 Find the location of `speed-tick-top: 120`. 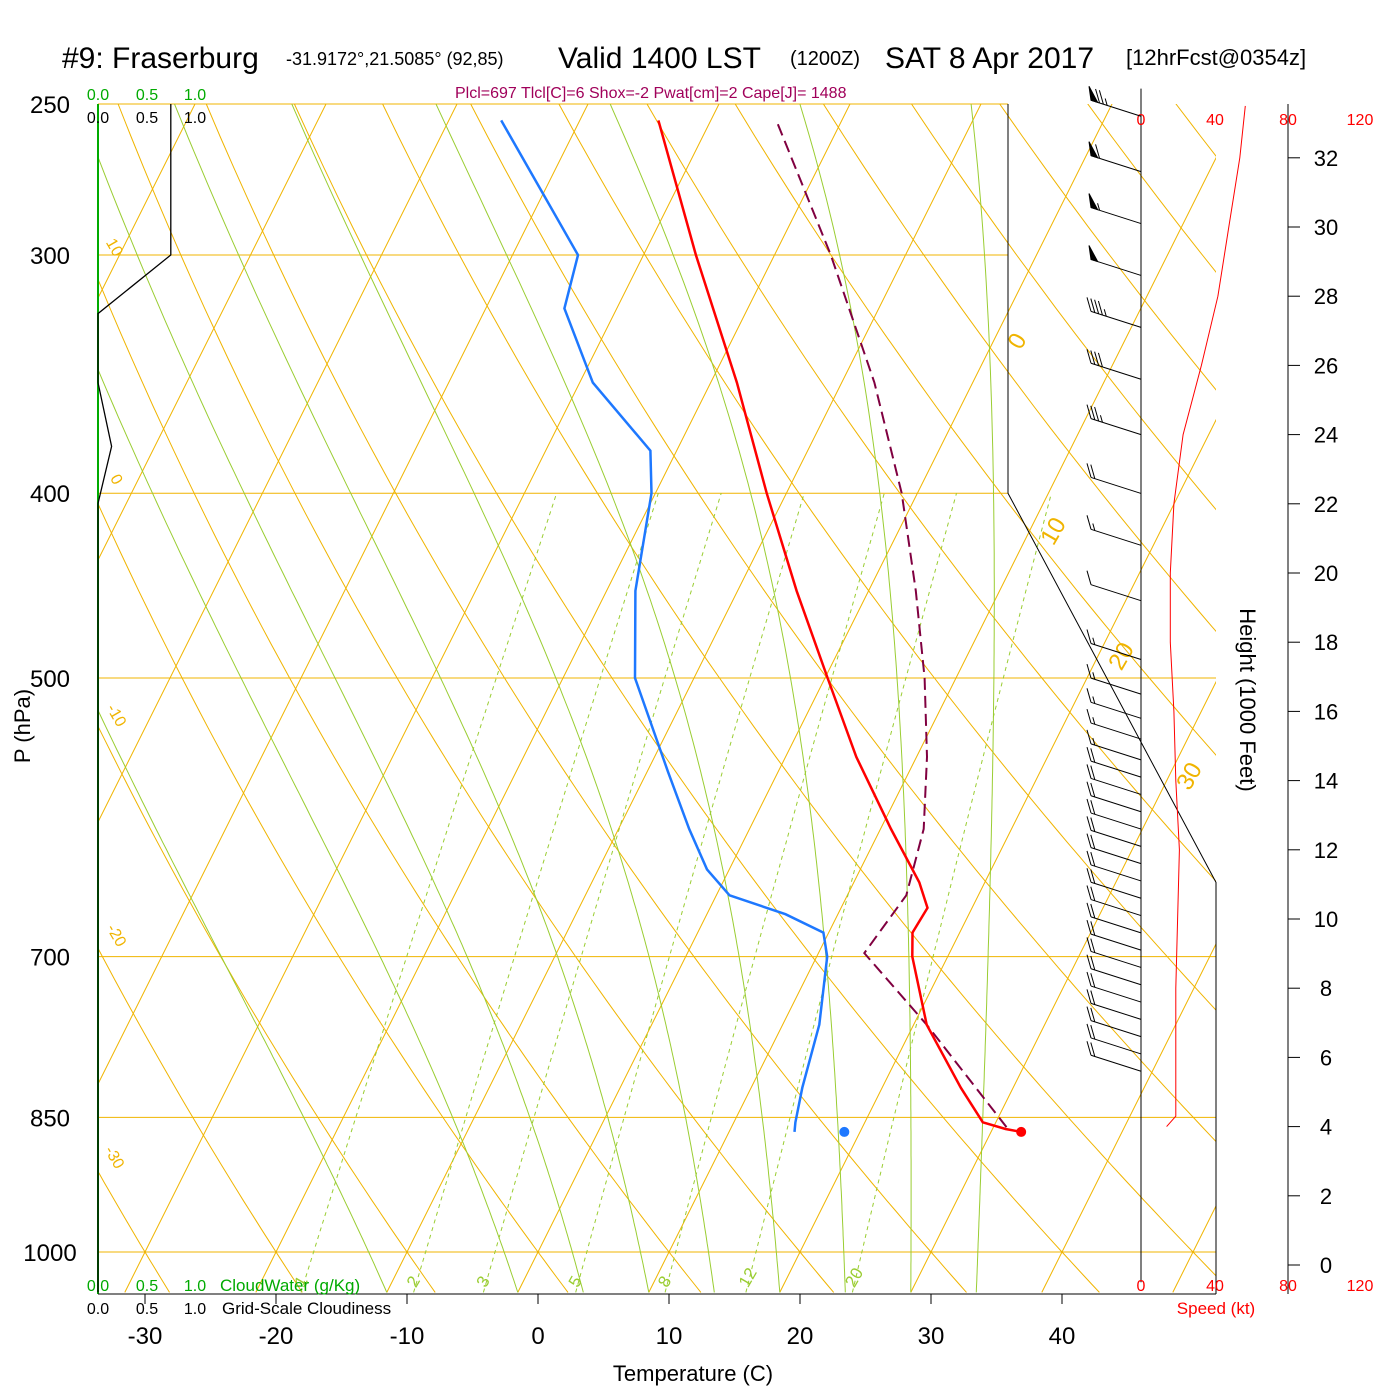

speed-tick-top: 120 is located at coordinates (1360, 120).